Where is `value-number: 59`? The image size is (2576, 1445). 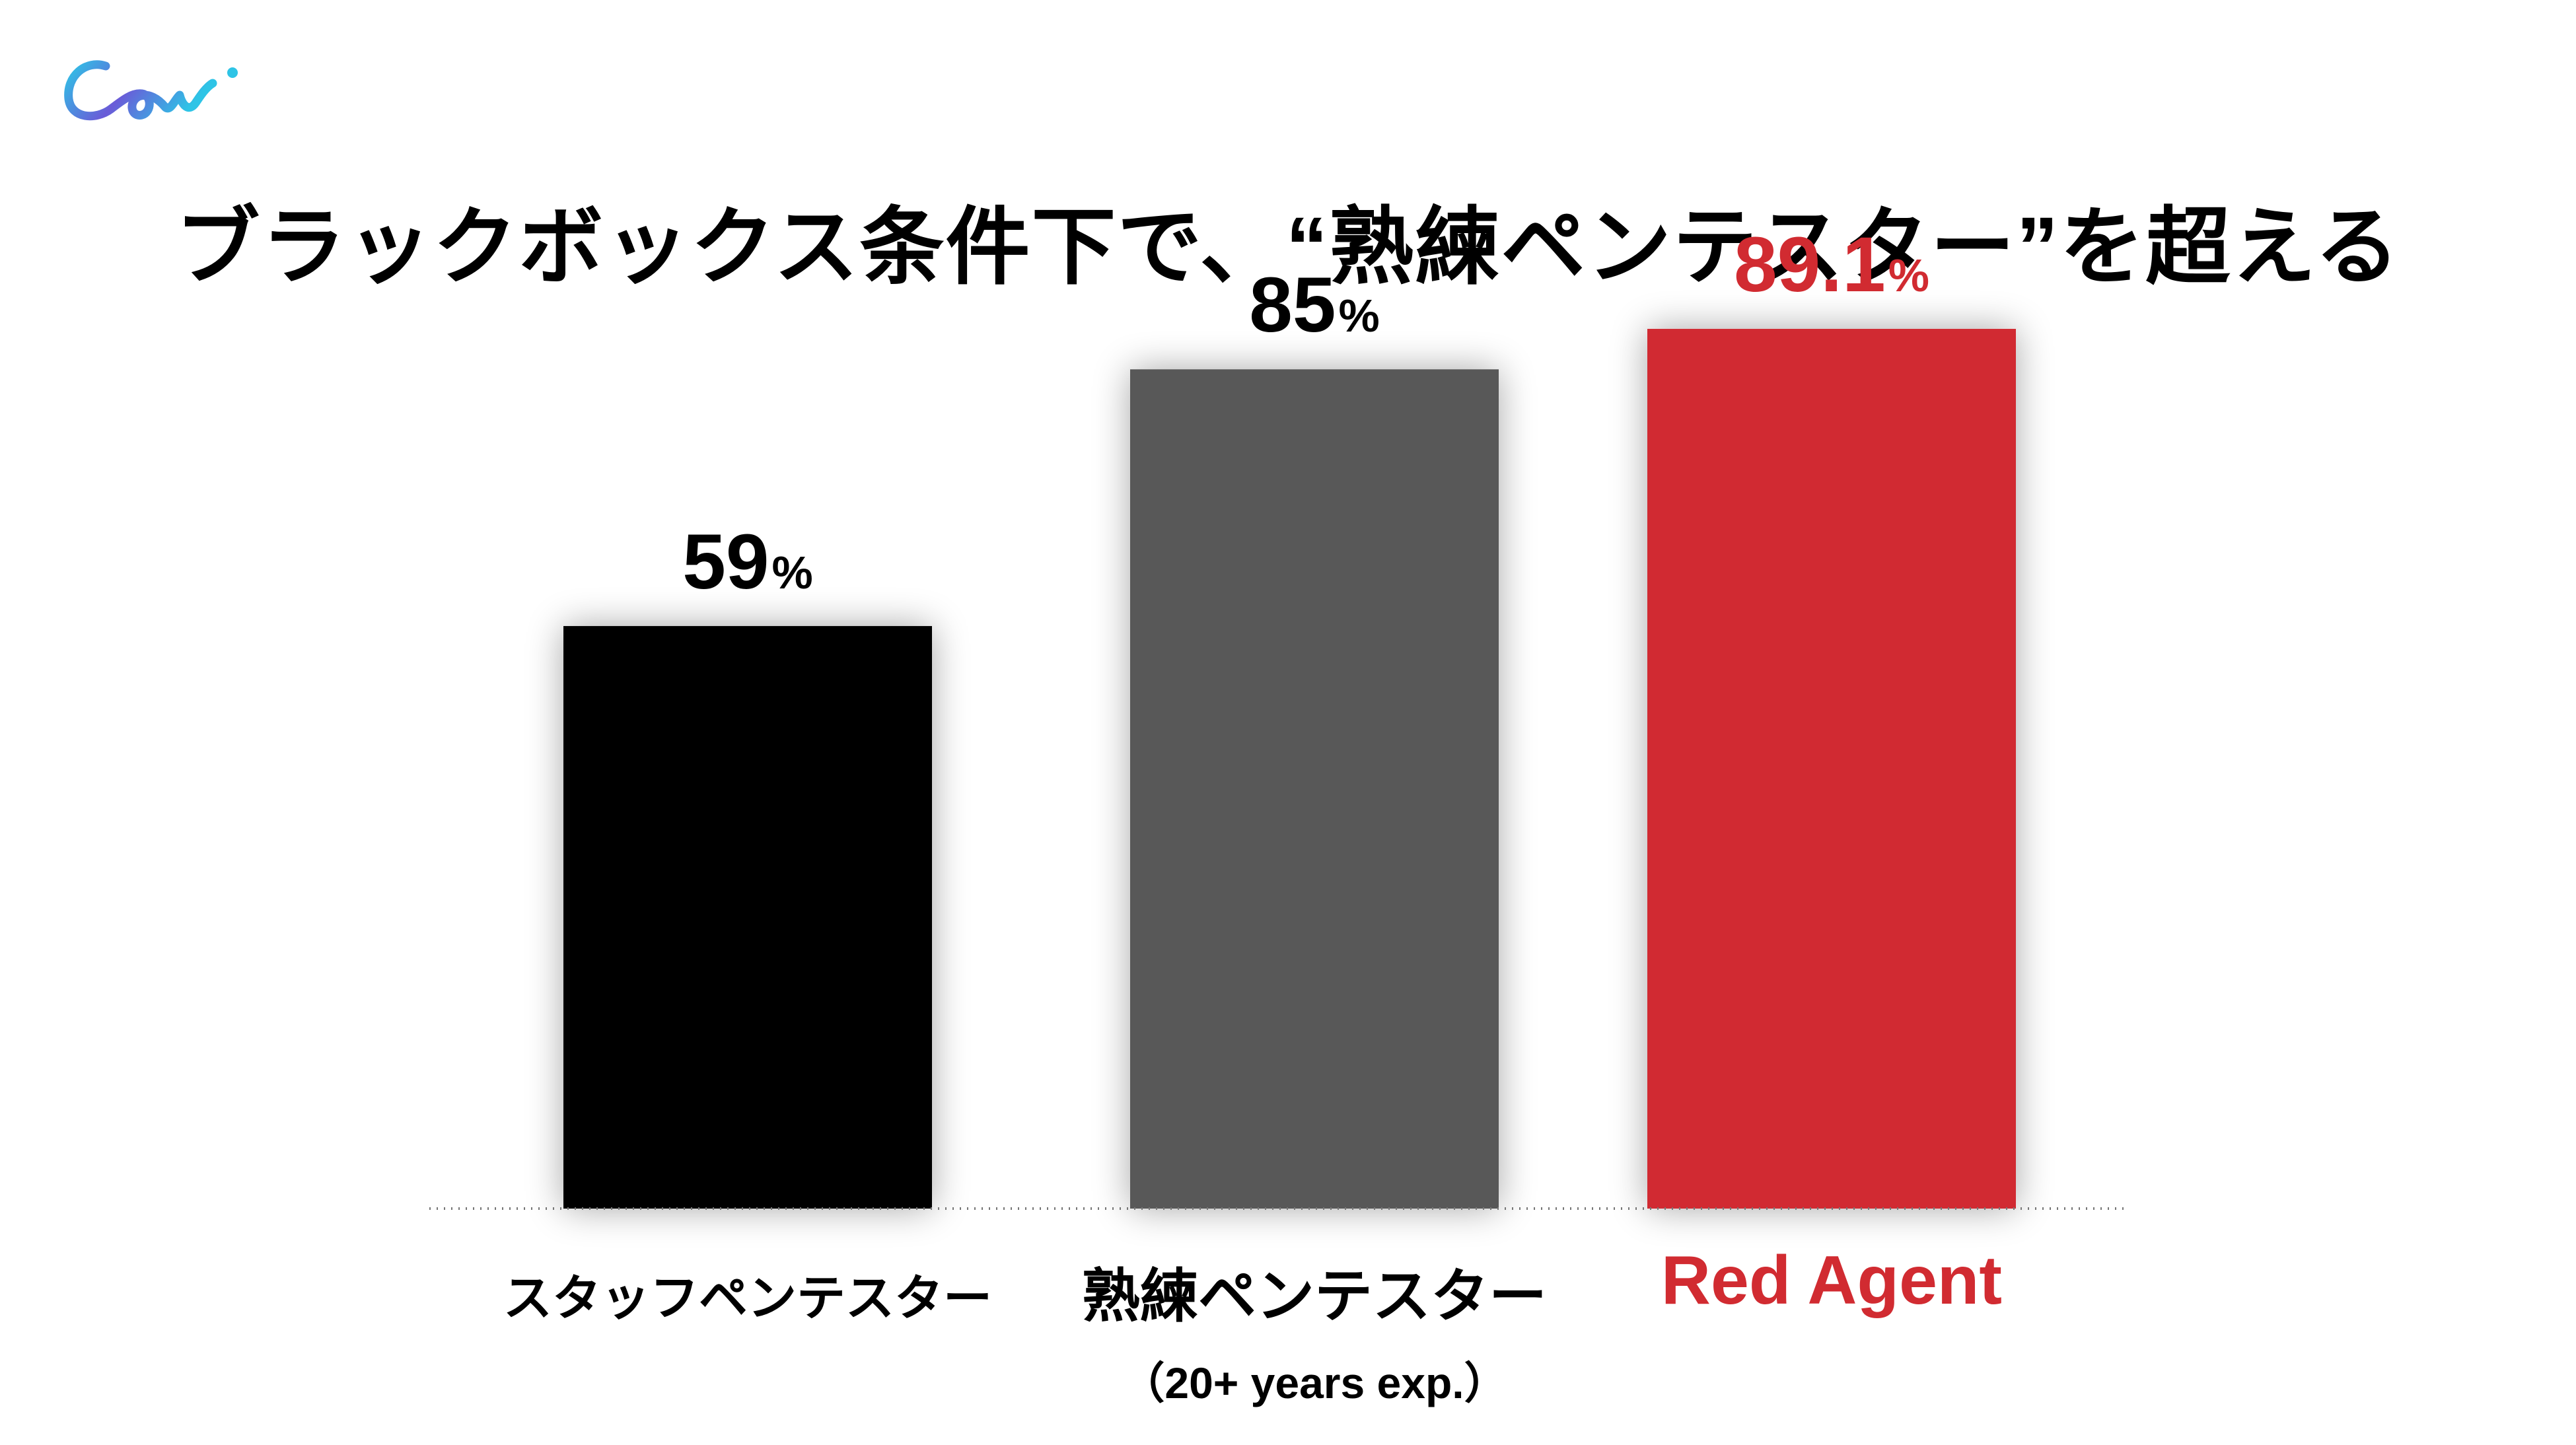 value-number: 59 is located at coordinates (725, 562).